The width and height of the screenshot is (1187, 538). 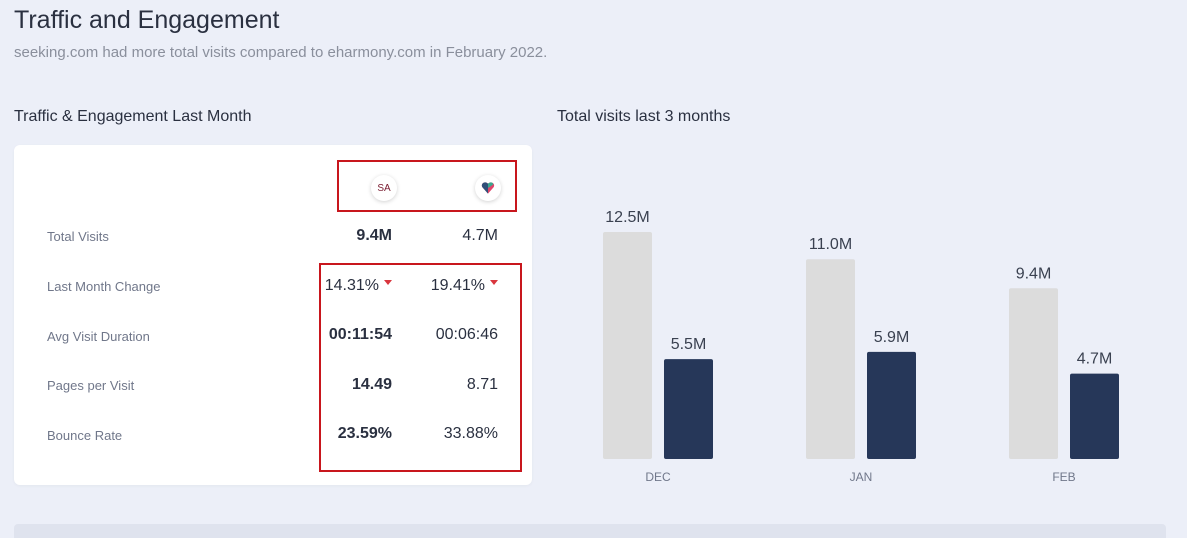 What do you see at coordinates (98, 336) in the screenshot?
I see `metric-label-avg-visit-duration: Avg Visit Duration` at bounding box center [98, 336].